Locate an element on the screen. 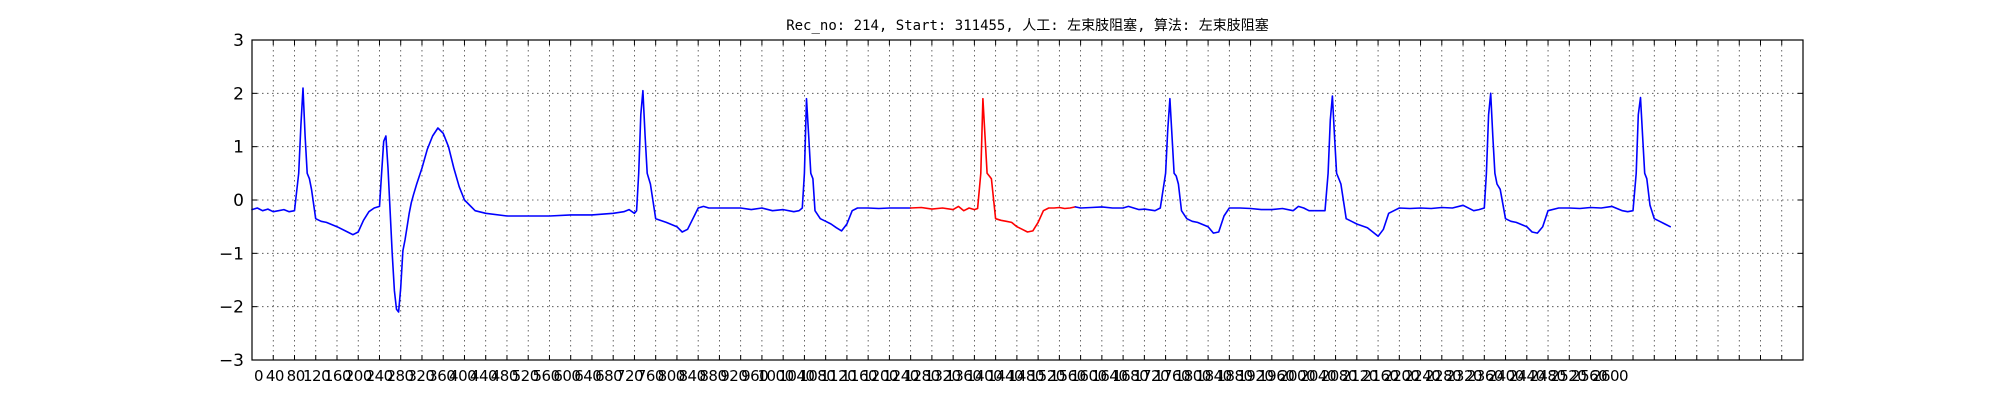 This screenshot has width=2000, height=405. x-tick-label: 2480 is located at coordinates (1547, 376).